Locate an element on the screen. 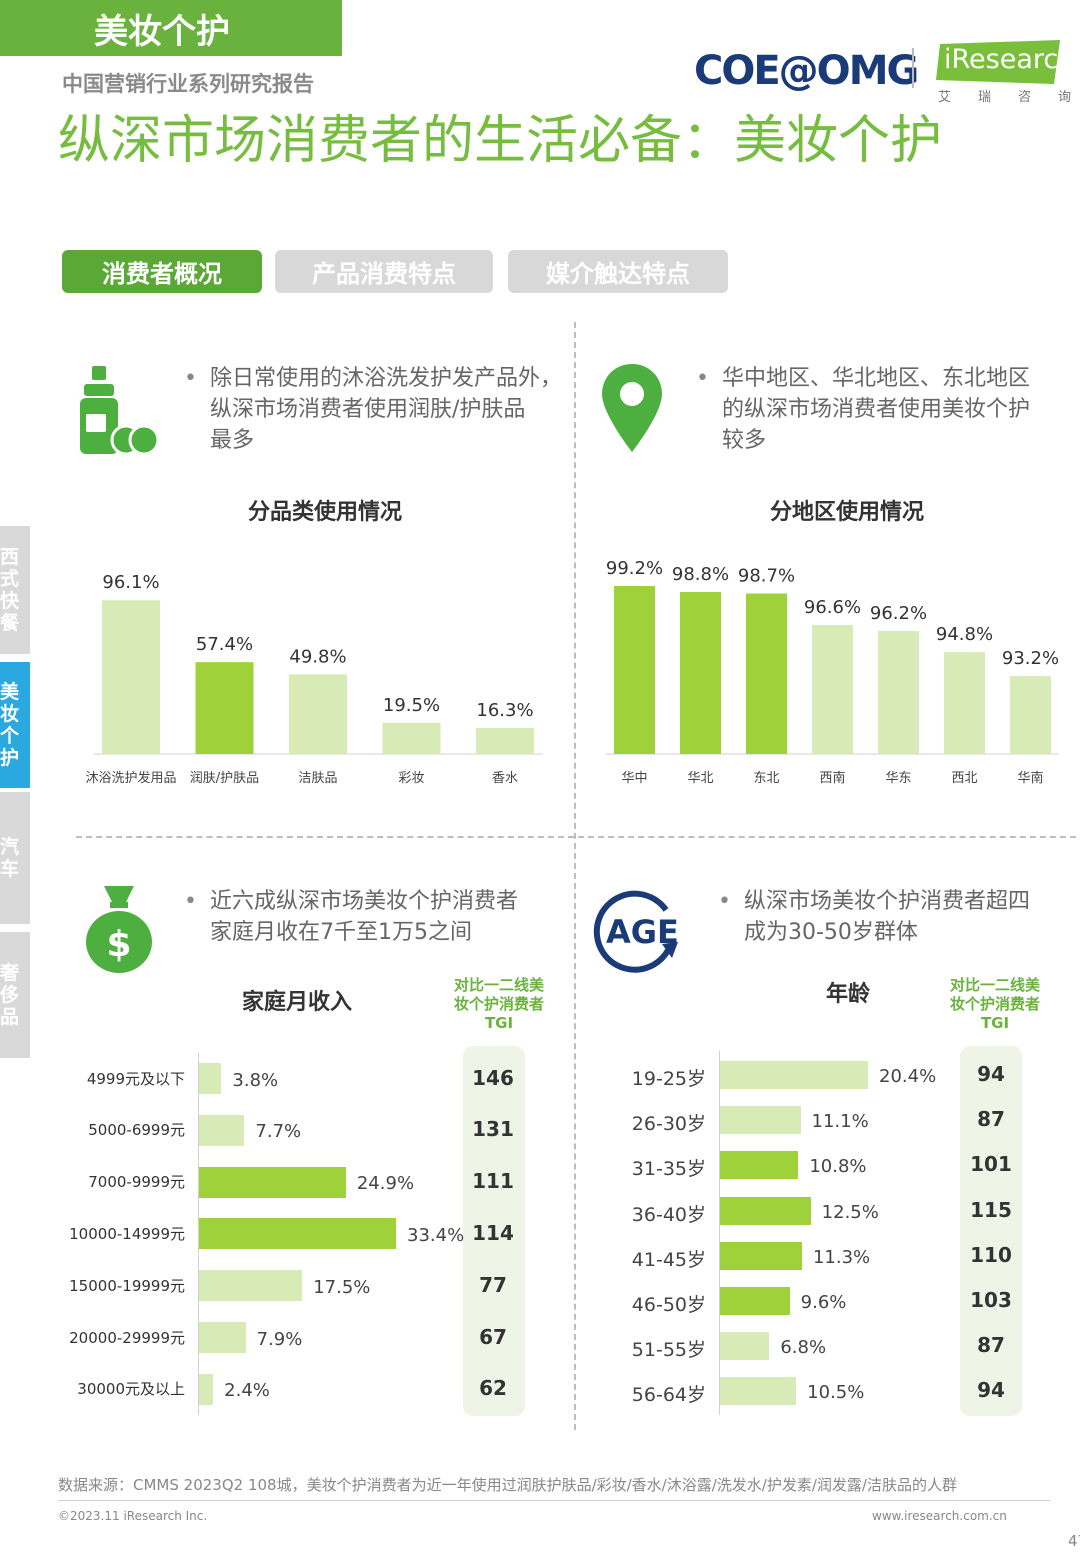 The height and width of the screenshot is (1557, 1080). tgi-value: 62 is located at coordinates (493, 1388).